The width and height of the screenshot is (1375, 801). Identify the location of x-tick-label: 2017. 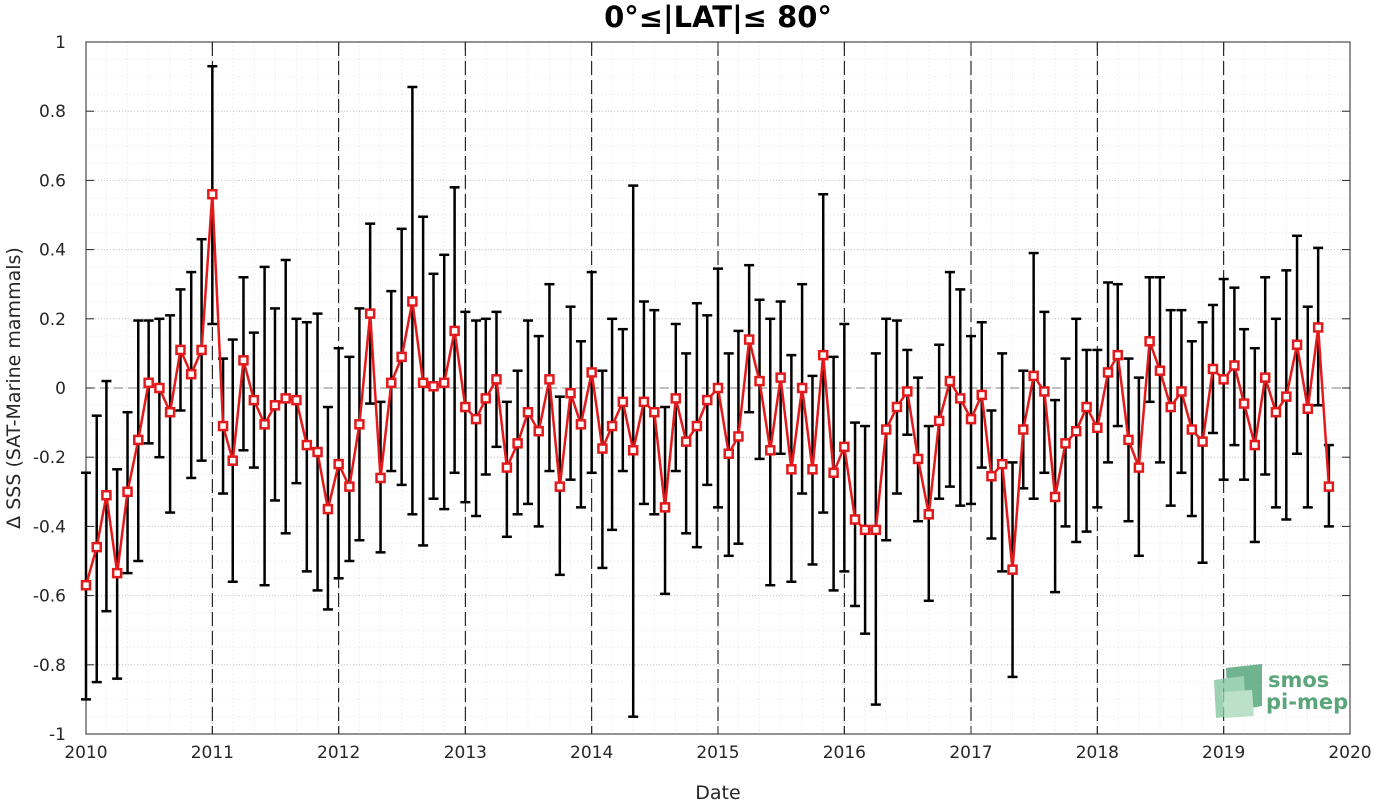
(970, 753).